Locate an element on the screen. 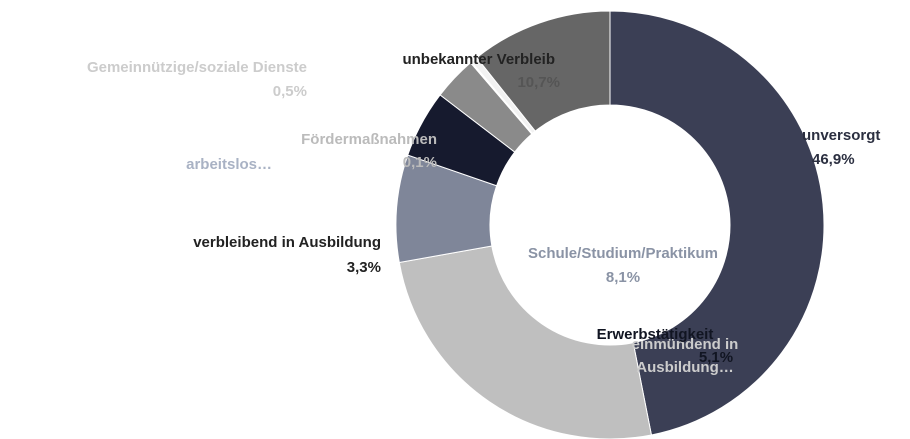  segment-label: unbekannter Verbleib is located at coordinates (478, 59).